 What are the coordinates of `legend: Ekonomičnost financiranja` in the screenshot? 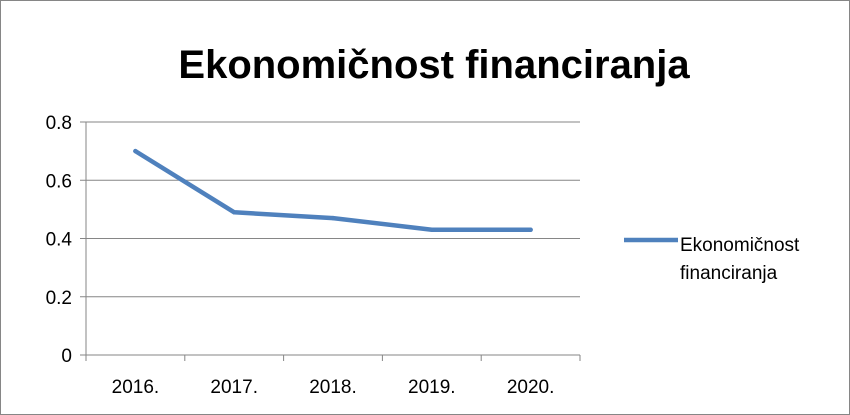 It's located at (712, 259).